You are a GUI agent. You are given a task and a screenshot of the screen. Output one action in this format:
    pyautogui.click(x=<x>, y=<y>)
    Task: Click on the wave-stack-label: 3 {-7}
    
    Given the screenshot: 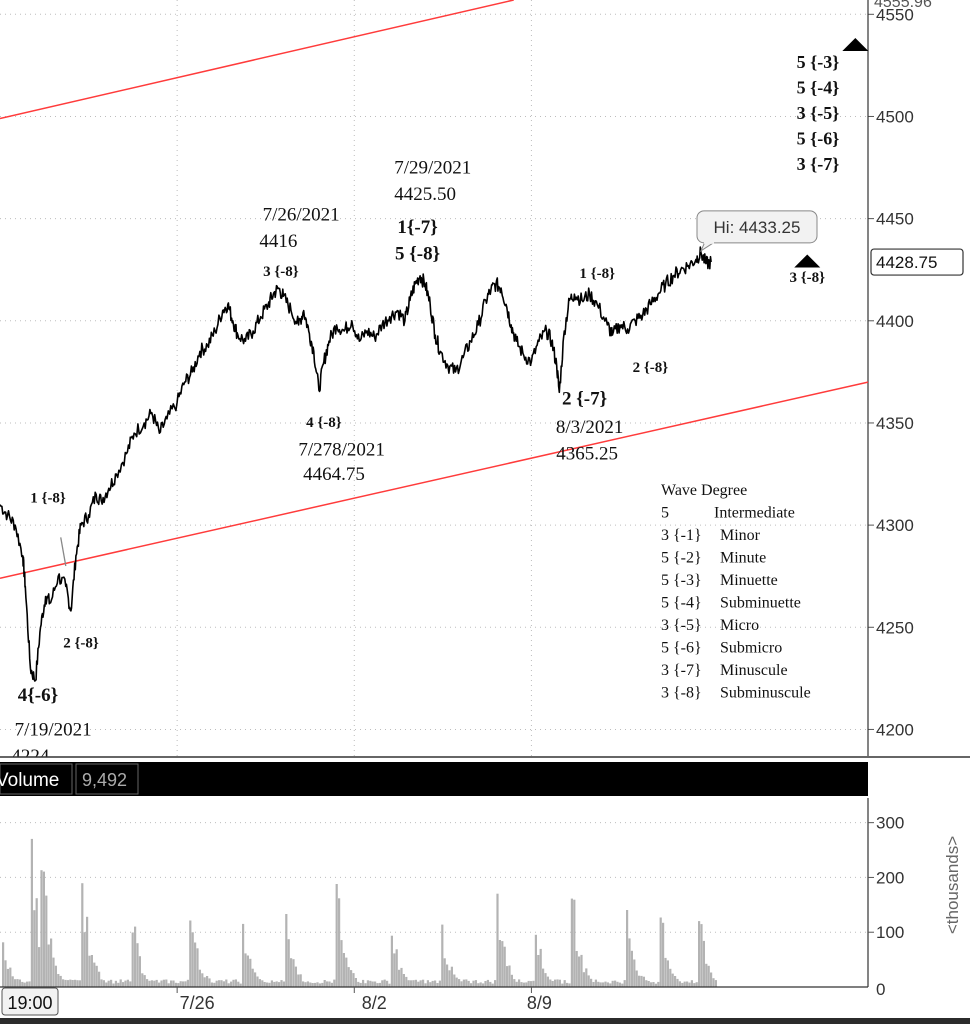 What is the action you would take?
    pyautogui.click(x=818, y=164)
    